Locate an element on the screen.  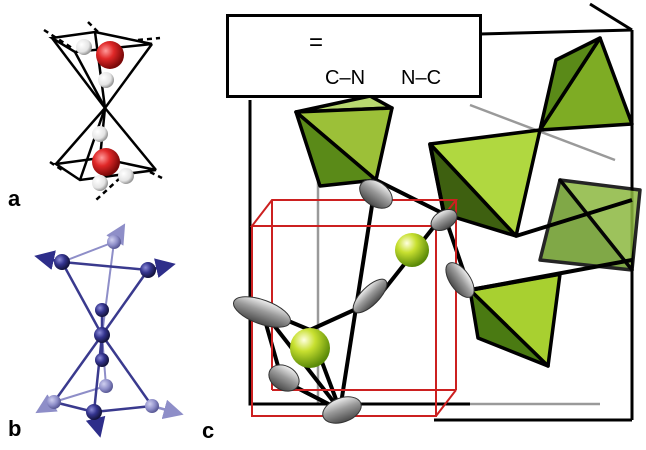
panel-b-displacement-bipyramid is located at coordinates (109, 330).